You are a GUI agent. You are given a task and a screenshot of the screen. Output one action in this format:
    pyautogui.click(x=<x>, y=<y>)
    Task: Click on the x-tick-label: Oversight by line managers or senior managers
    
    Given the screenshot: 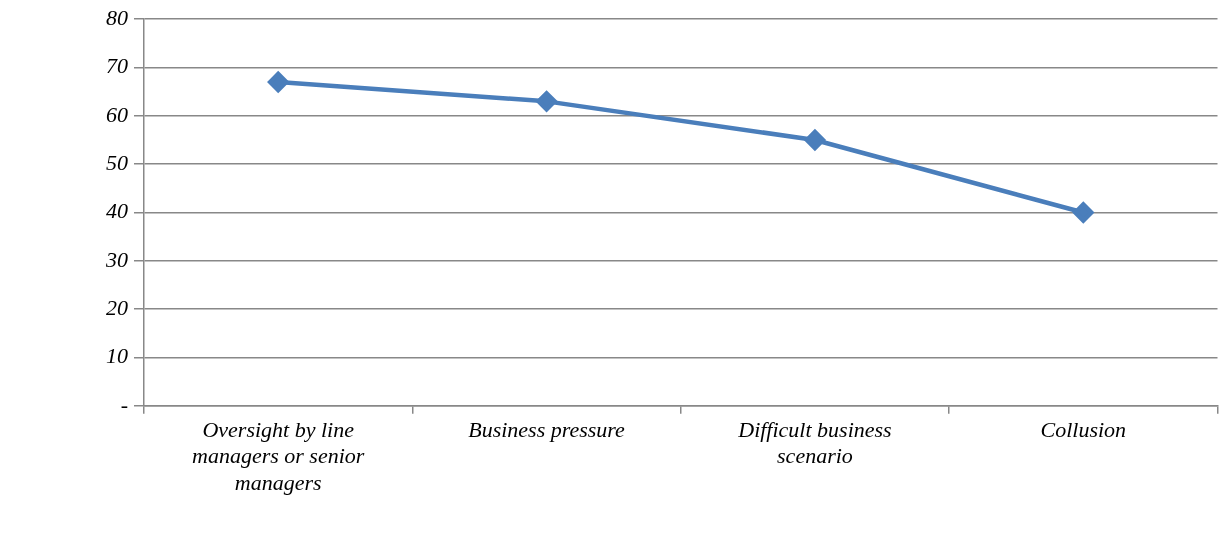 What is the action you would take?
    pyautogui.click(x=278, y=455)
    